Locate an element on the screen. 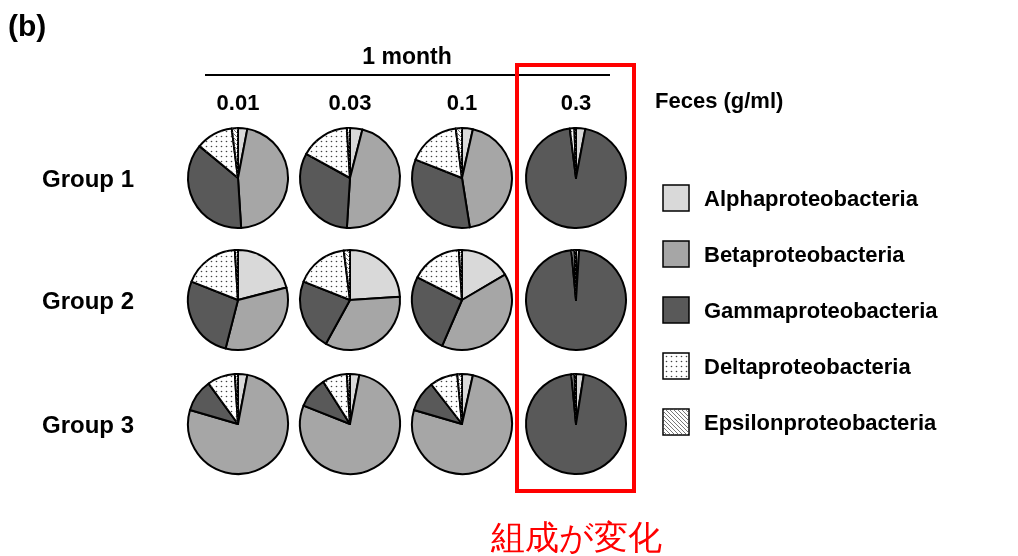 This screenshot has width=1018, height=556. legend-label: Gammaproteobacteria is located at coordinates (821, 310).